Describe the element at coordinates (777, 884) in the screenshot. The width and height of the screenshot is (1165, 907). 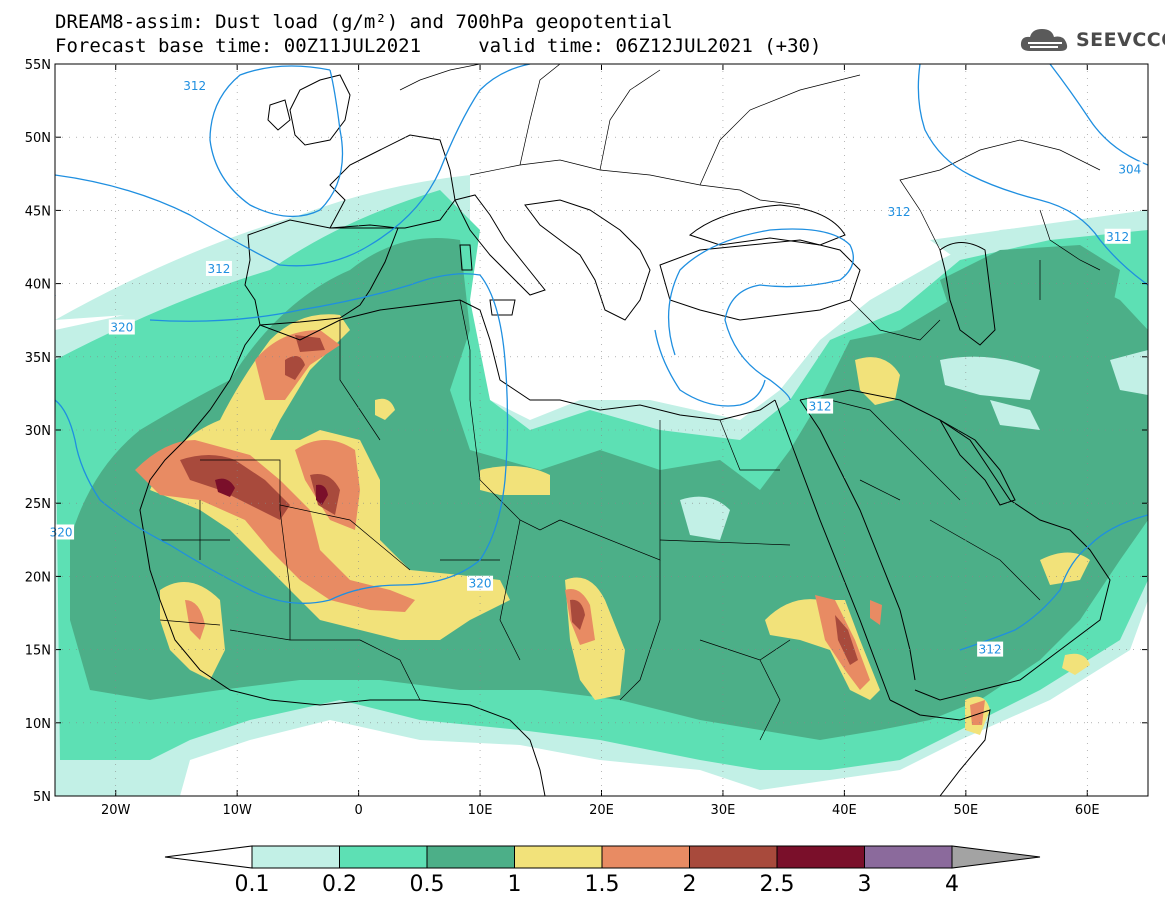
I see `colorbar-tick-label: 2.5` at that location.